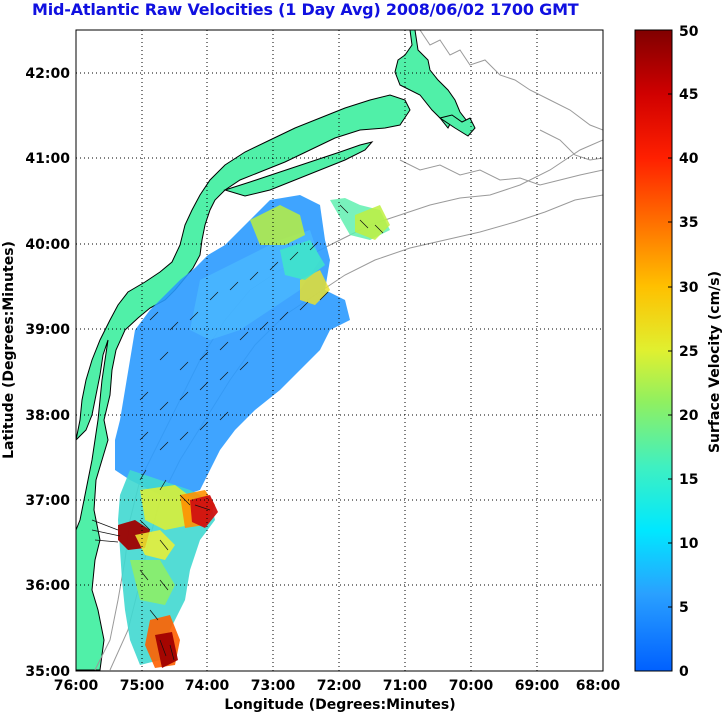 The width and height of the screenshot is (724, 714). I want to click on lat-tick: 37:00, so click(47, 501).